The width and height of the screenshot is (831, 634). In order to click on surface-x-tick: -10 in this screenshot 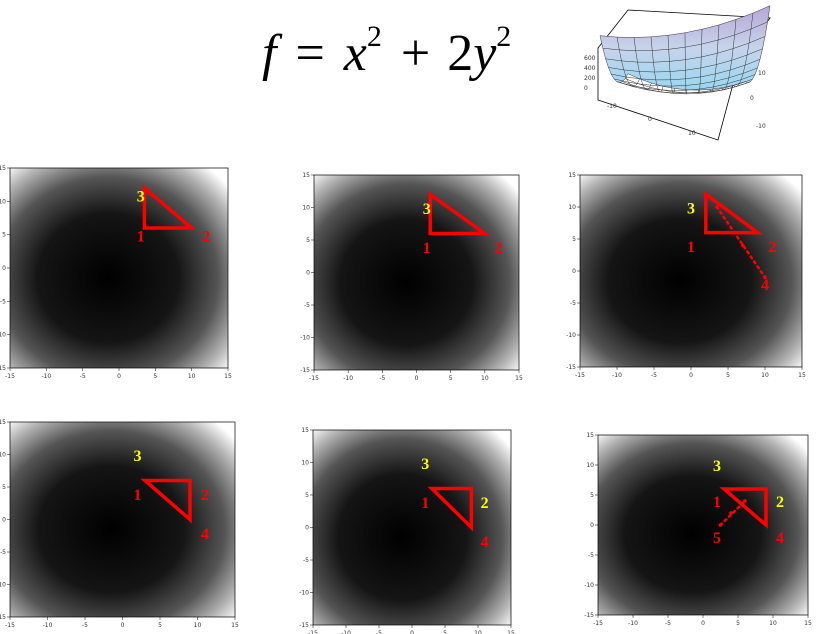, I will do `click(612, 106)`.